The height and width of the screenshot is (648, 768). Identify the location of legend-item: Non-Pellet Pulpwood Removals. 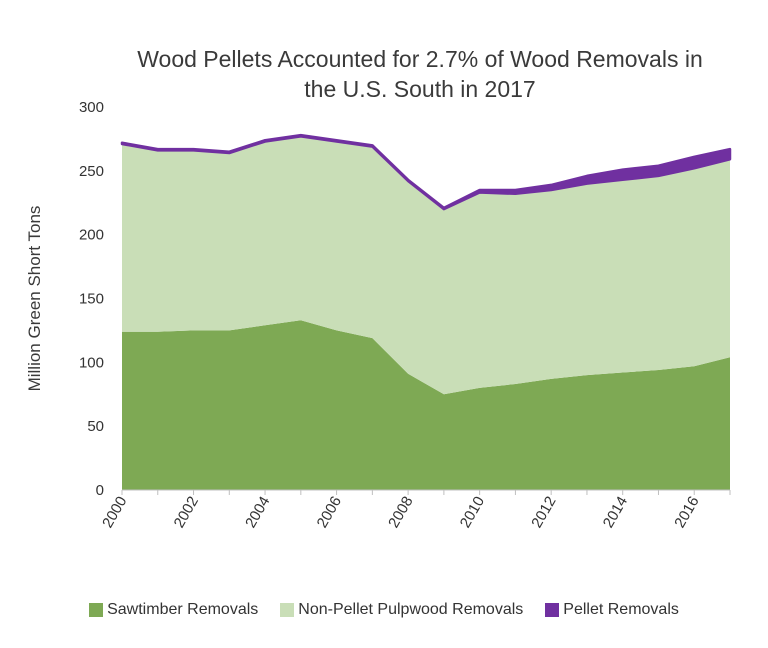
(401, 610).